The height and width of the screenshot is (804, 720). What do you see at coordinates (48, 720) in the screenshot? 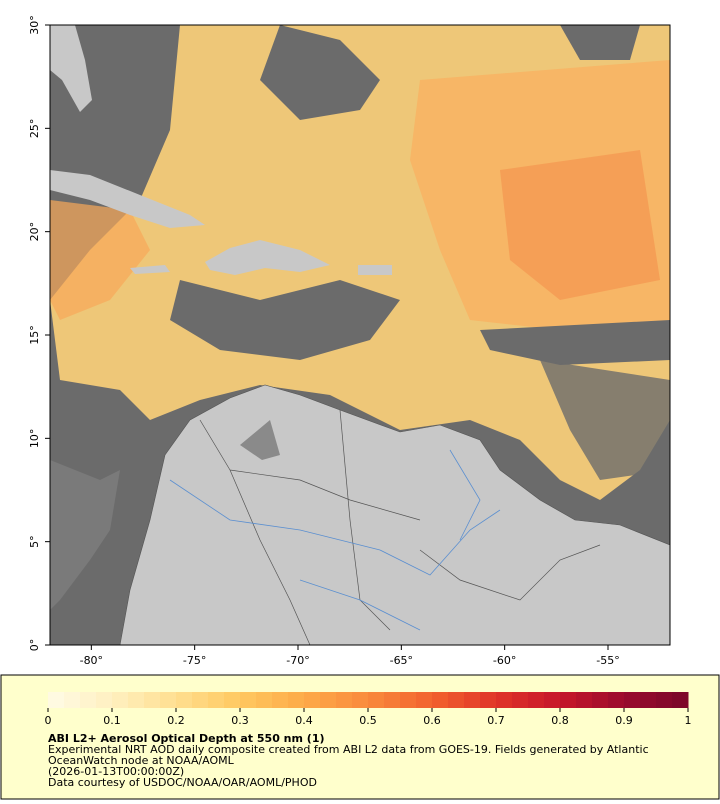
I see `colorbar-tick-label: 0` at bounding box center [48, 720].